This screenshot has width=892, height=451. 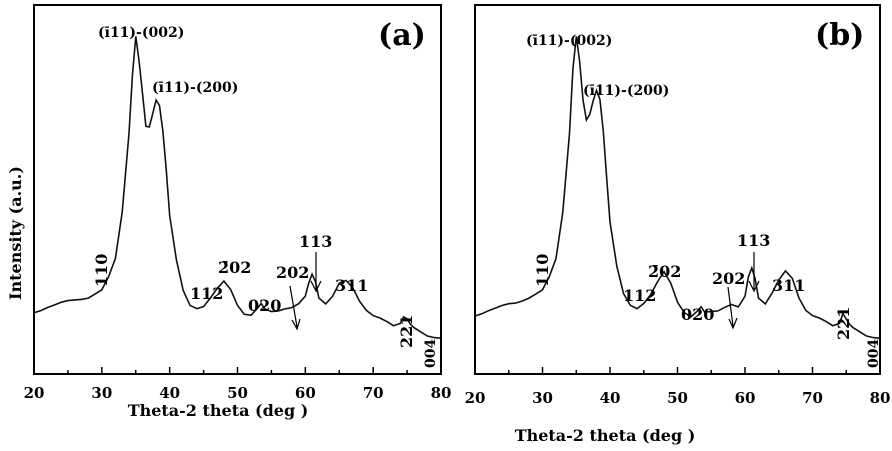 What do you see at coordinates (874, 353) in the screenshot?
I see `peak-label-004-b: 004` at bounding box center [874, 353].